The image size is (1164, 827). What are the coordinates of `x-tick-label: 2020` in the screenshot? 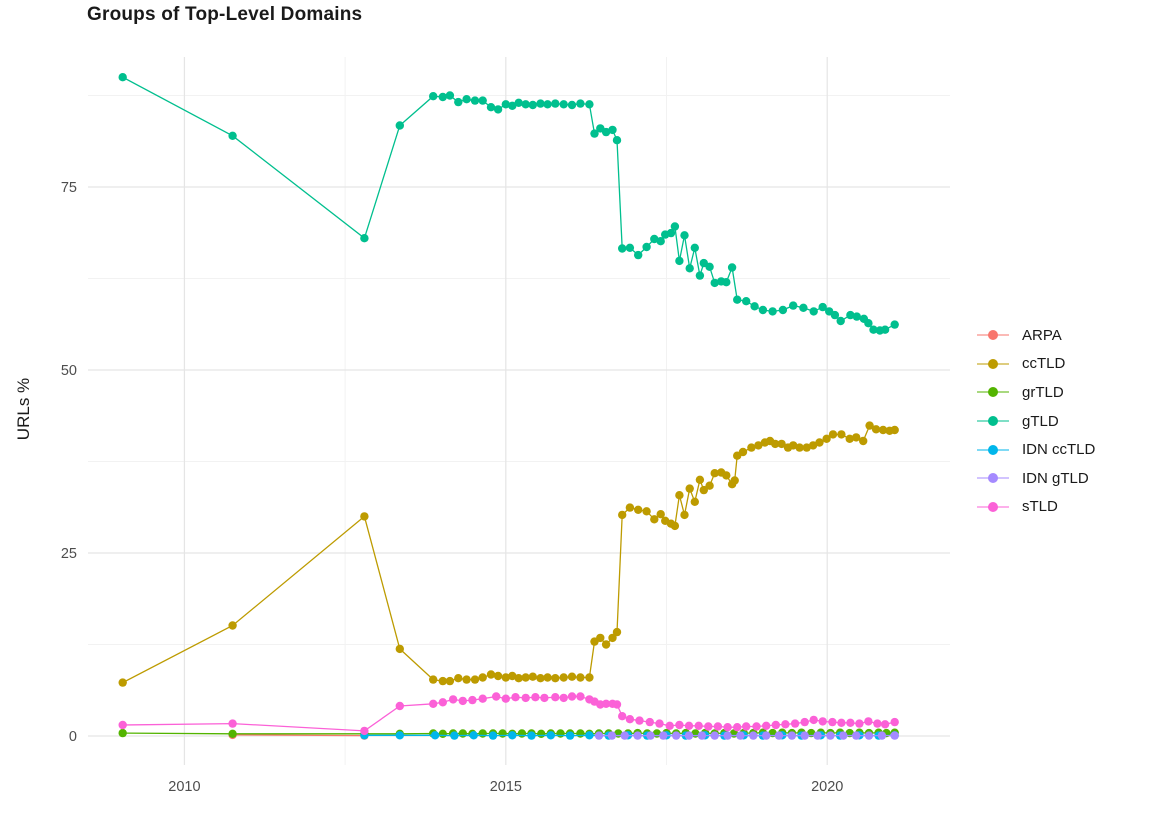 It's located at (827, 787).